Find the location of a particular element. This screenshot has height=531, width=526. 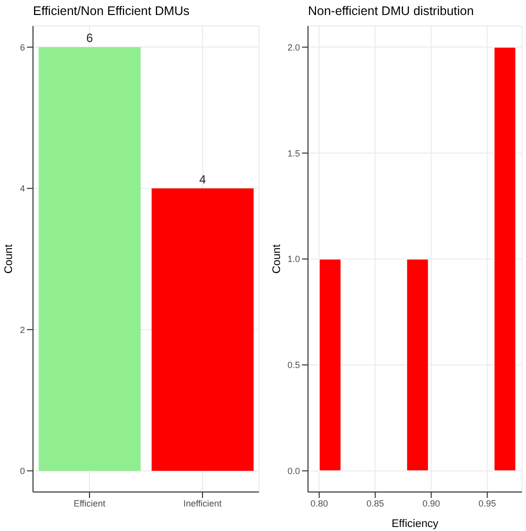

y-tick-label: 4 is located at coordinates (22, 189).